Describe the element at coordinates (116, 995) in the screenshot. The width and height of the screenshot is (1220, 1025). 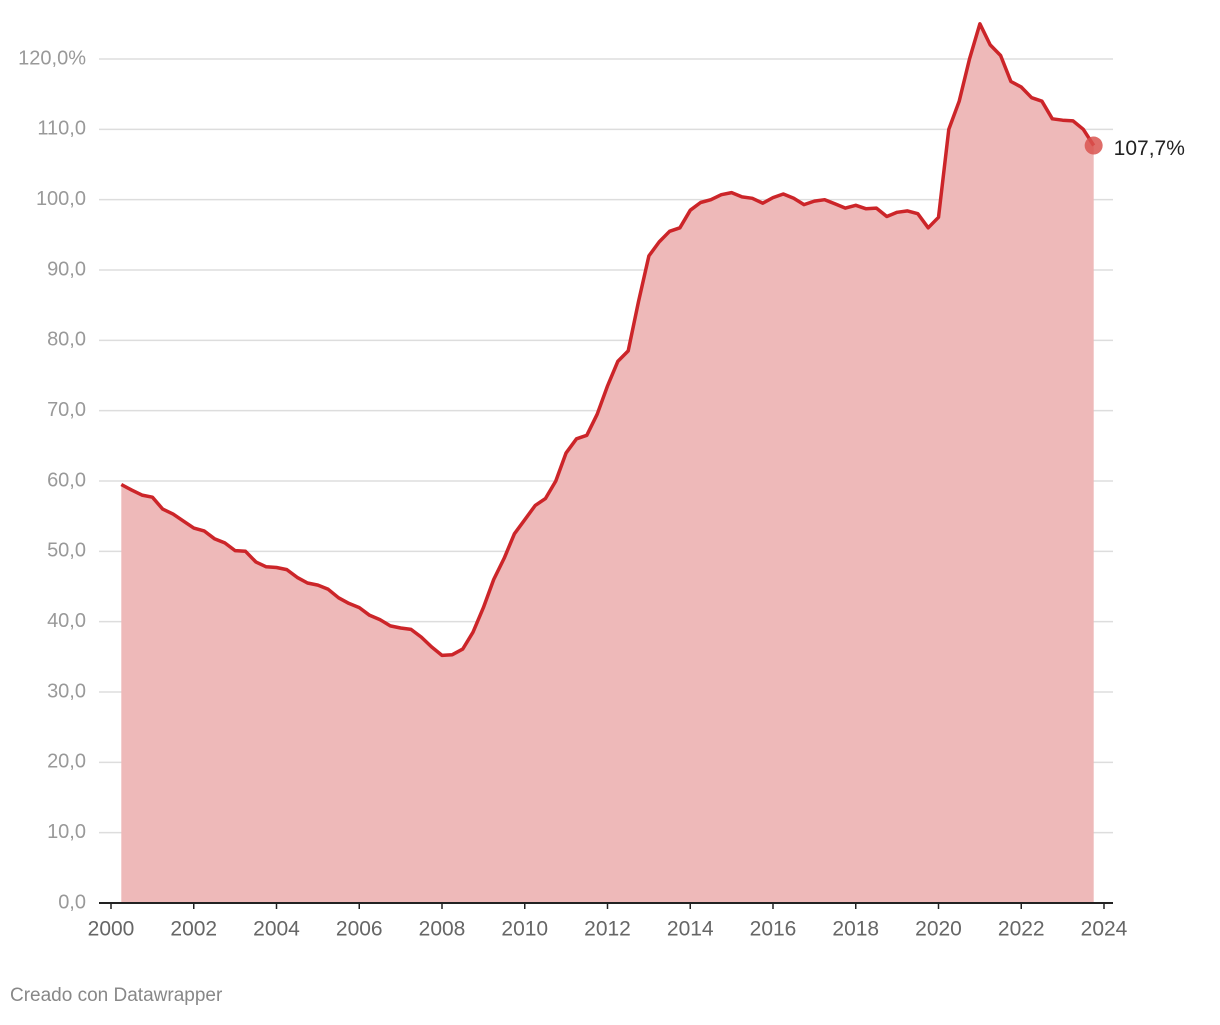
I see `credit: Creado con Datawrapper` at that location.